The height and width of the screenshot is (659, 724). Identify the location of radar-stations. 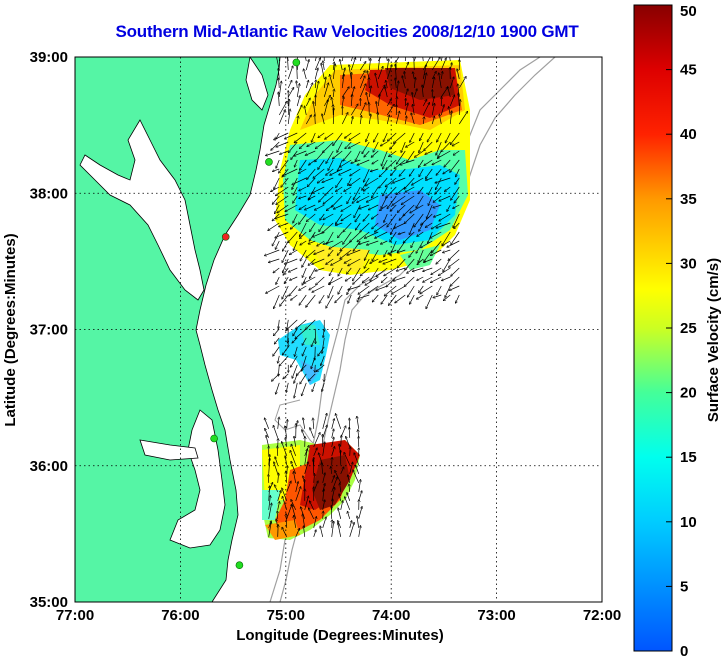
(255, 314).